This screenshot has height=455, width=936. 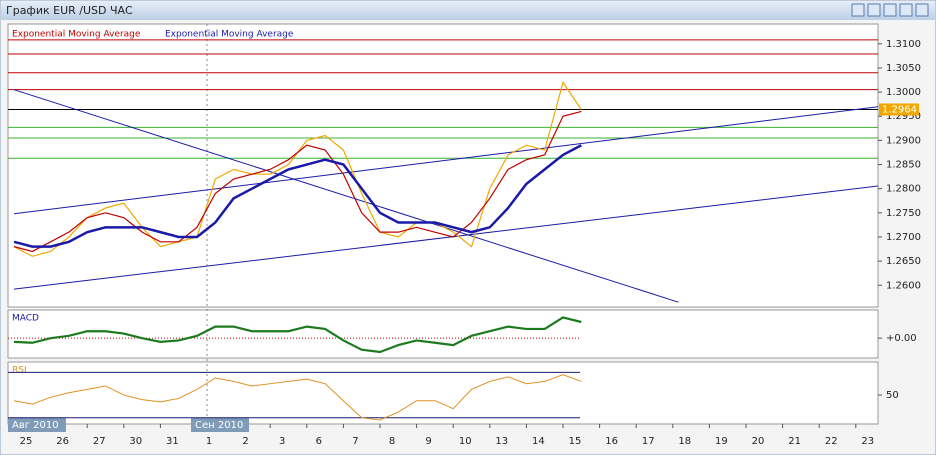 I want to click on x-tick-label: 13, so click(x=501, y=441).